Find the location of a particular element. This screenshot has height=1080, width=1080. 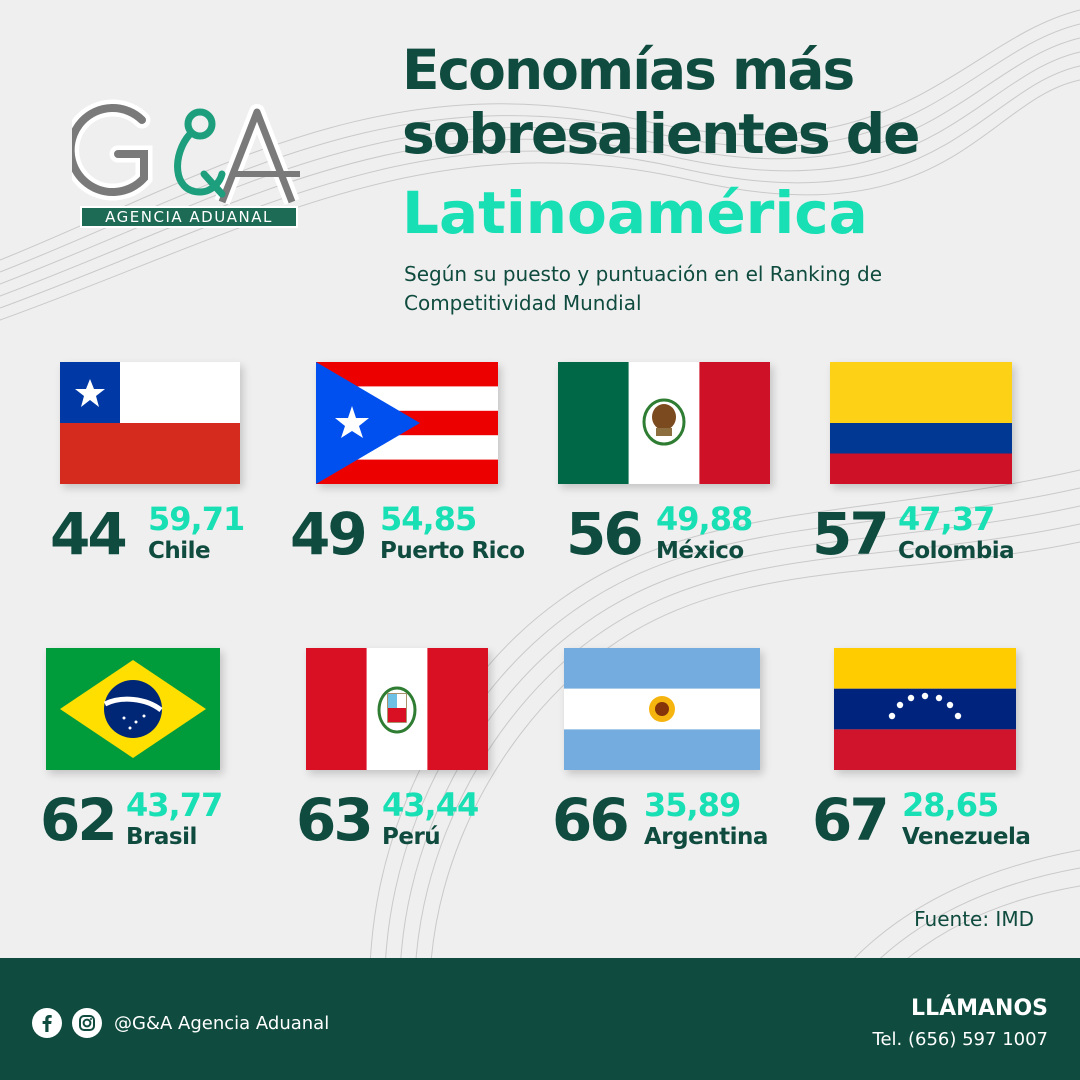

country-card-brasil: 62 43,77 Brasil is located at coordinates (165, 753).